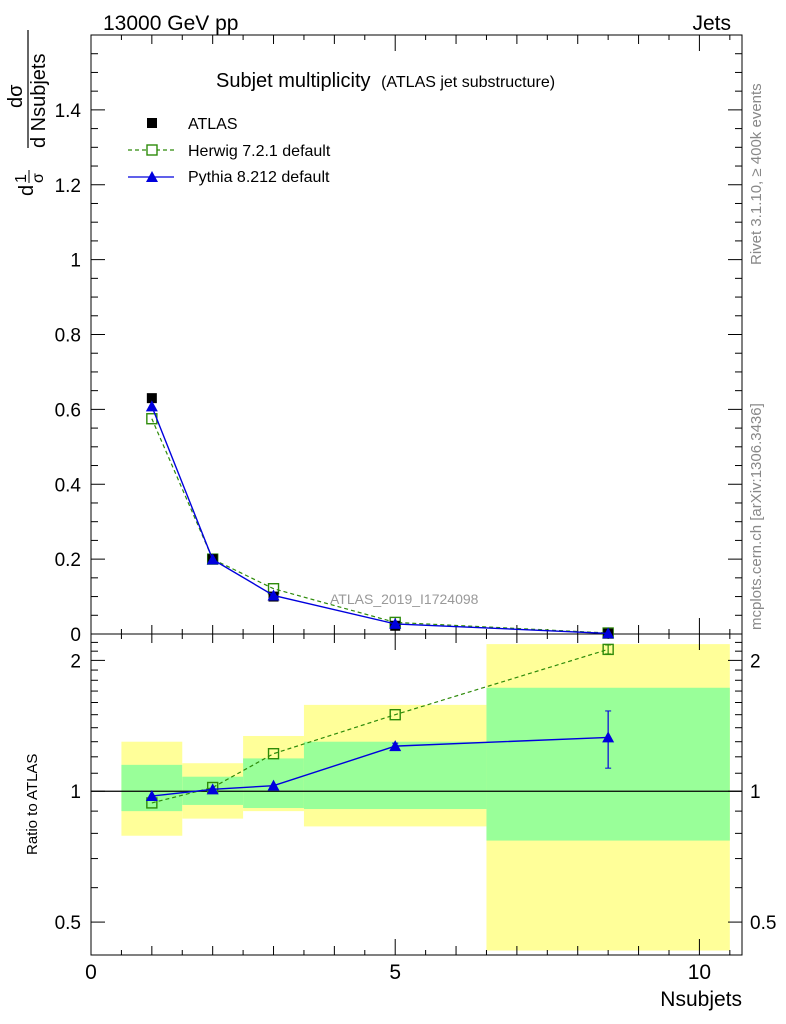  What do you see at coordinates (75, 661) in the screenshot?
I see `ratio-ytick-label-left: 2` at bounding box center [75, 661].